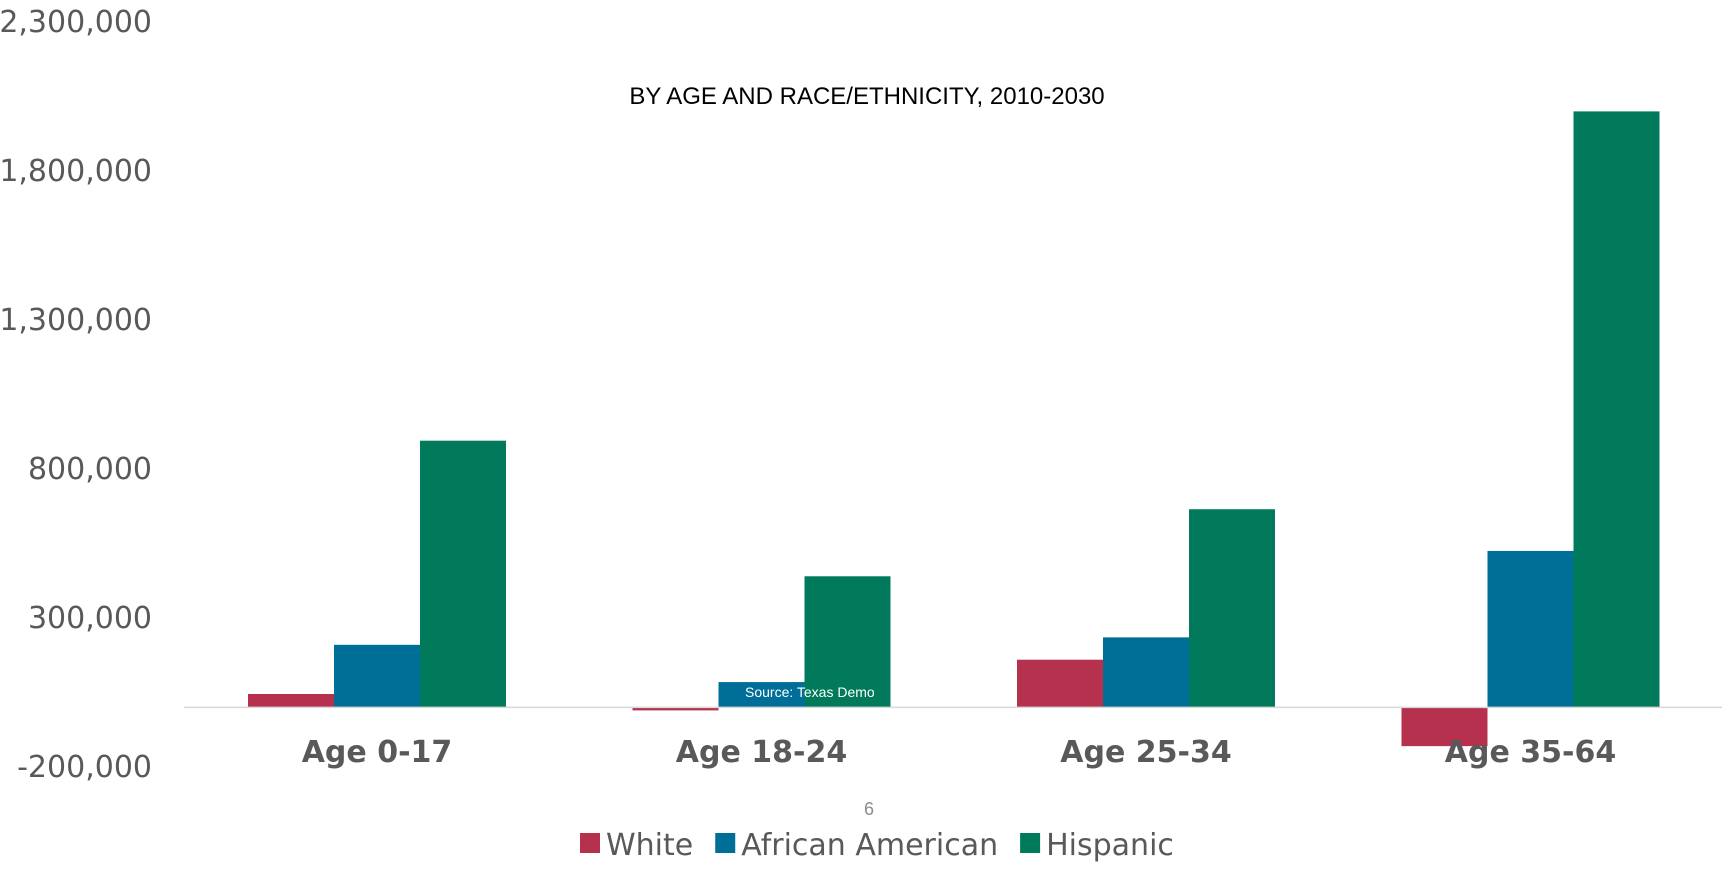 The width and height of the screenshot is (1725, 871). Describe the element at coordinates (869, 809) in the screenshot. I see `page-number: 6` at that location.